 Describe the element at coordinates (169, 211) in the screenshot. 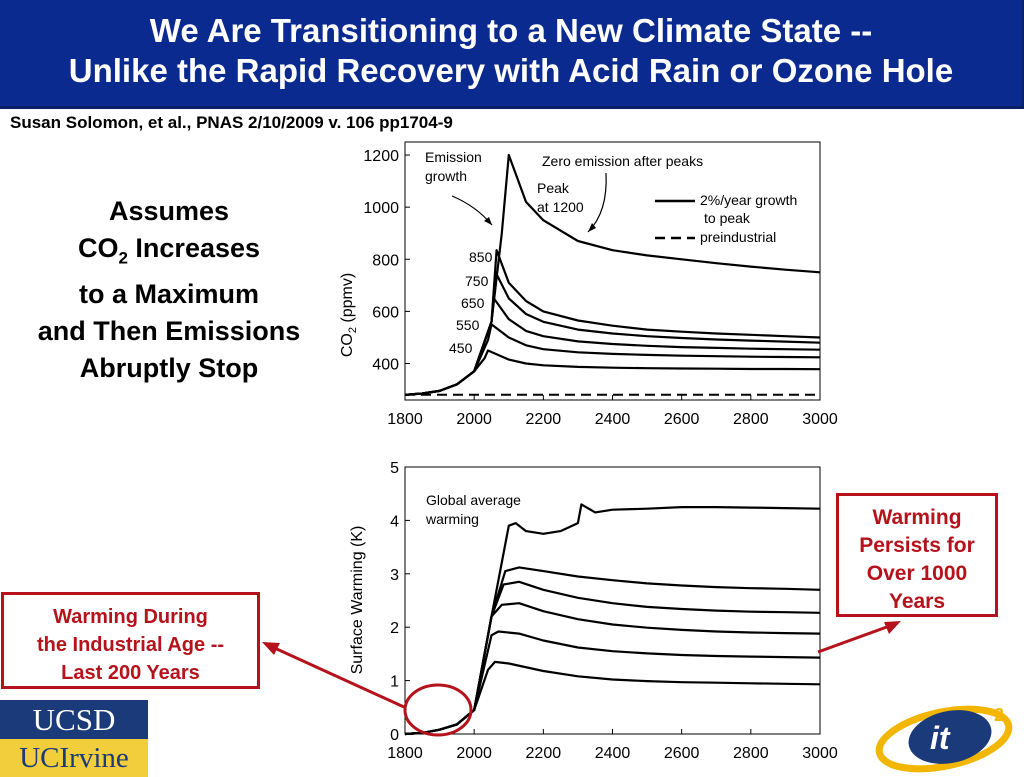

I see `assumes-line-1: Assumes` at that location.